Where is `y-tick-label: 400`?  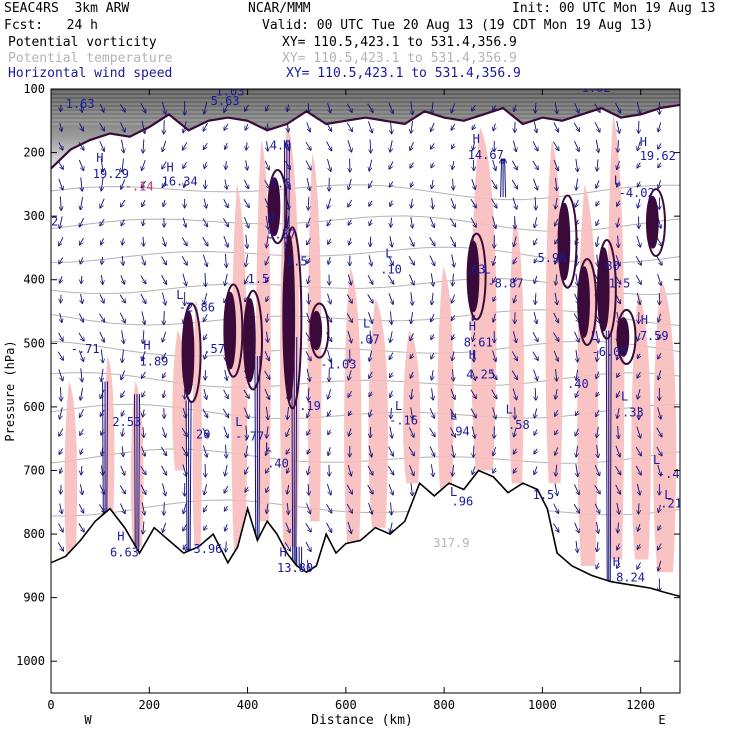
y-tick-label: 400 is located at coordinates (34, 280).